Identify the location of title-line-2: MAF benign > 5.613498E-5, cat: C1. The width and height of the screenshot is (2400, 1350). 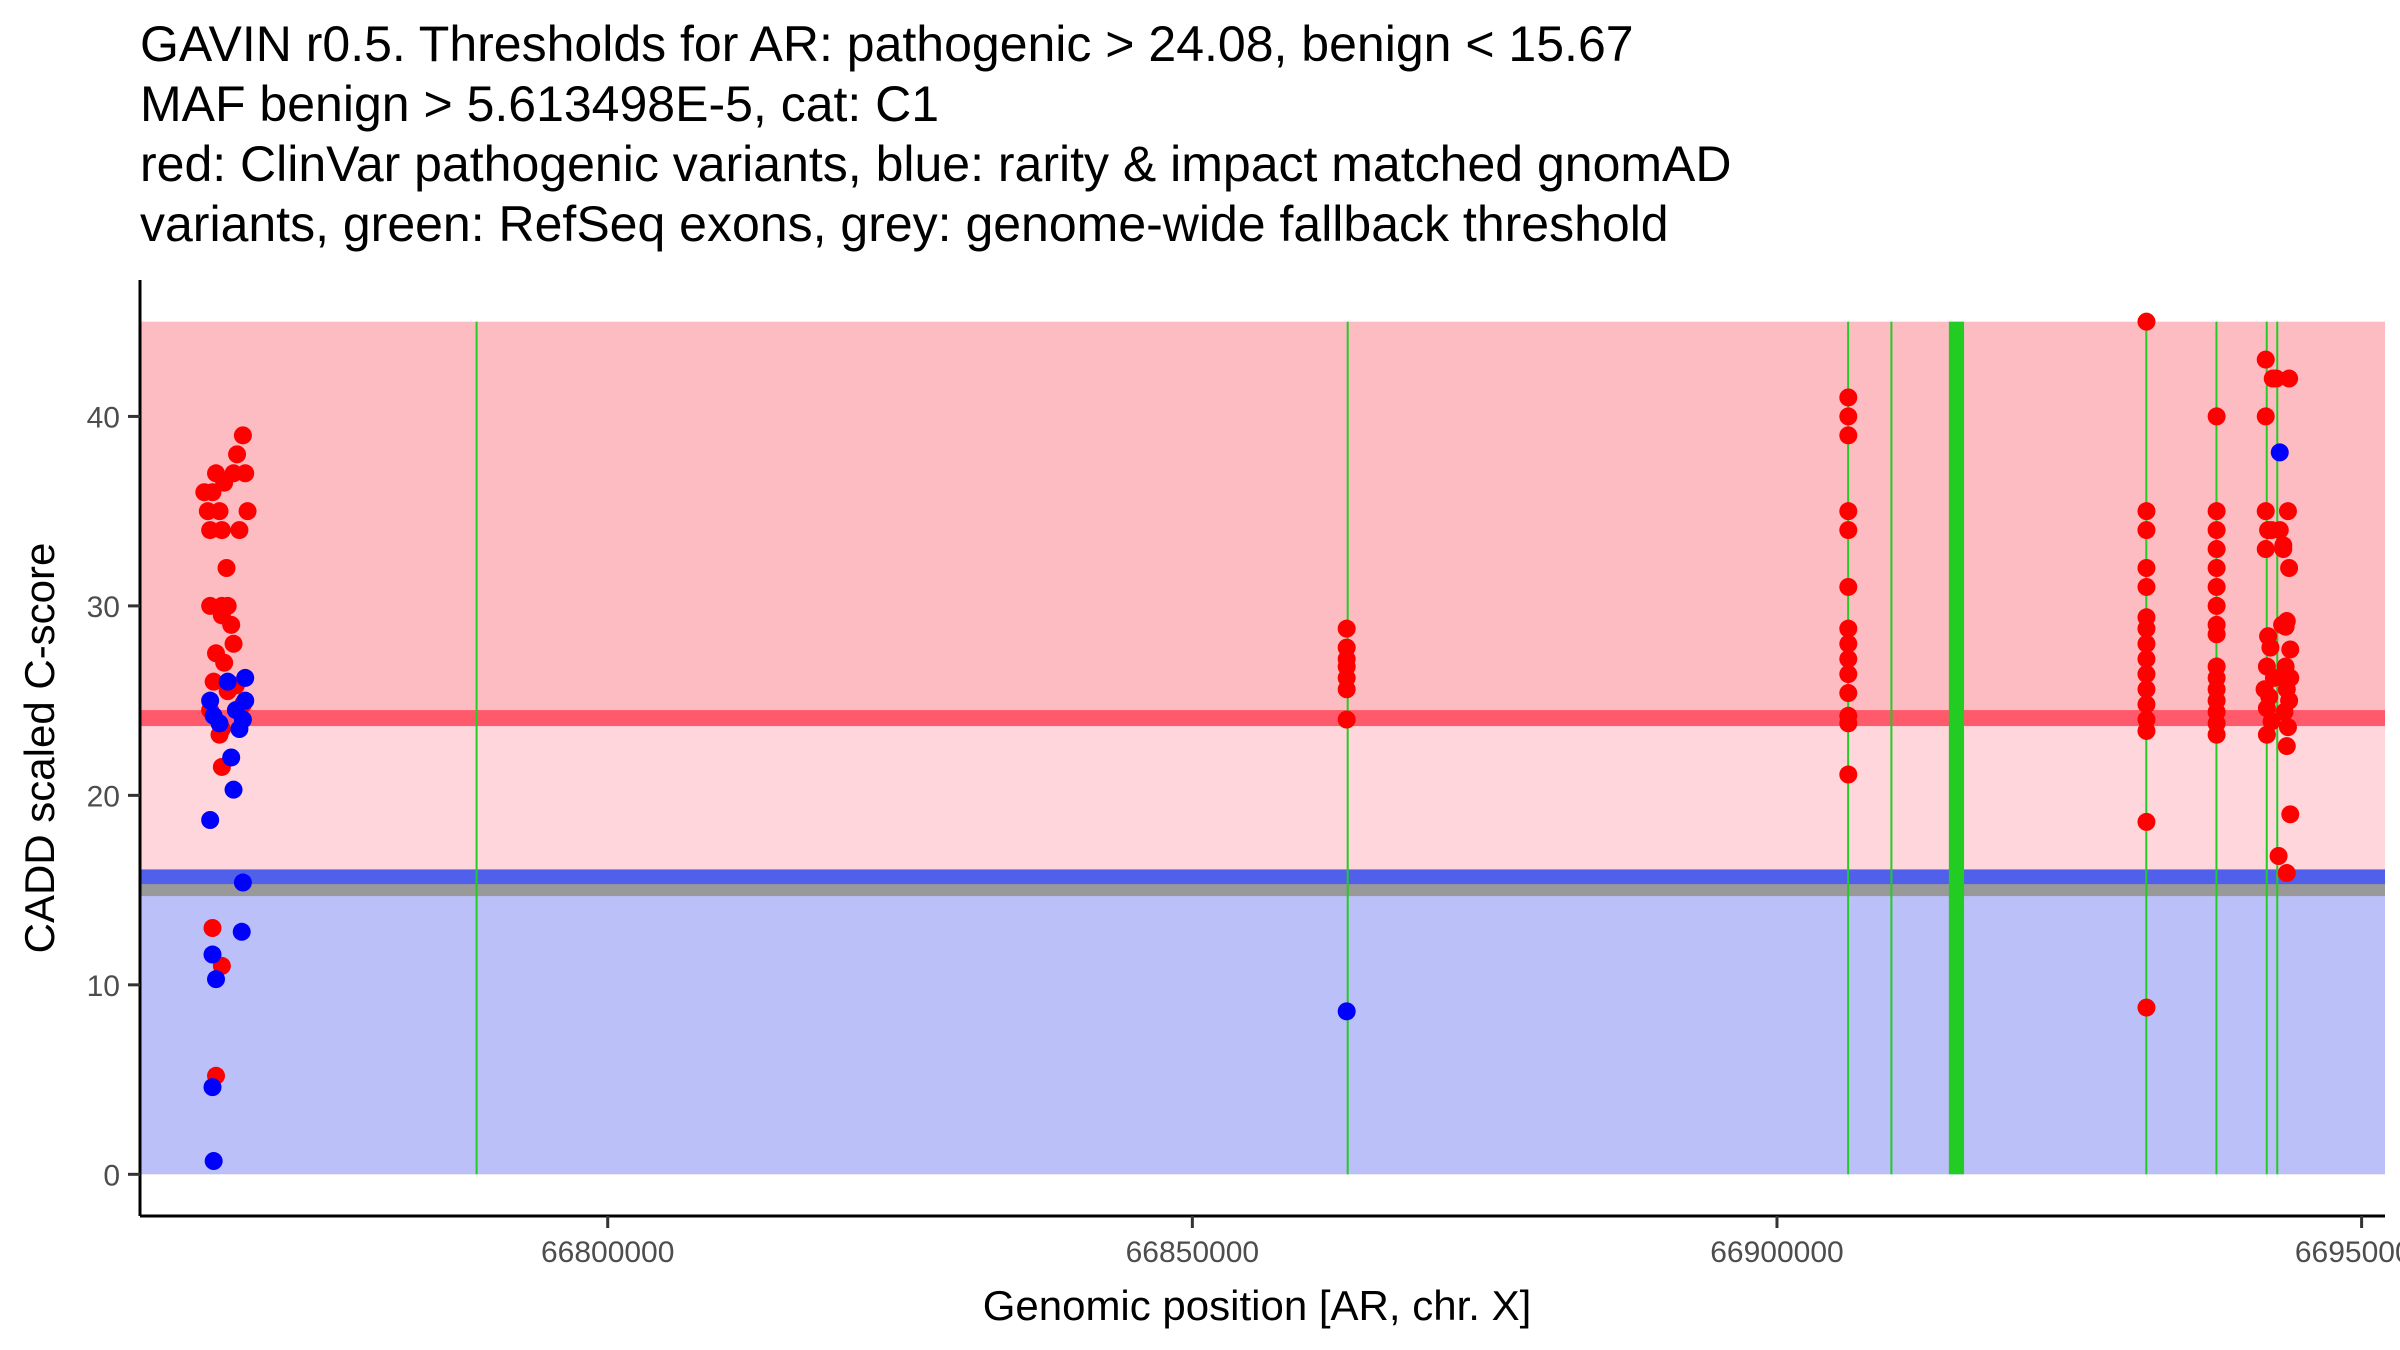
(540, 104).